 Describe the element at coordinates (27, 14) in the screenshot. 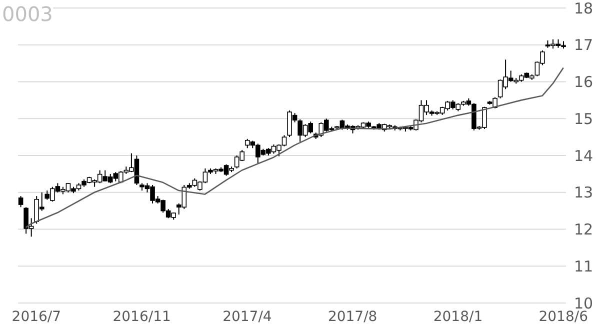

I see `chart-title: 0003` at that location.